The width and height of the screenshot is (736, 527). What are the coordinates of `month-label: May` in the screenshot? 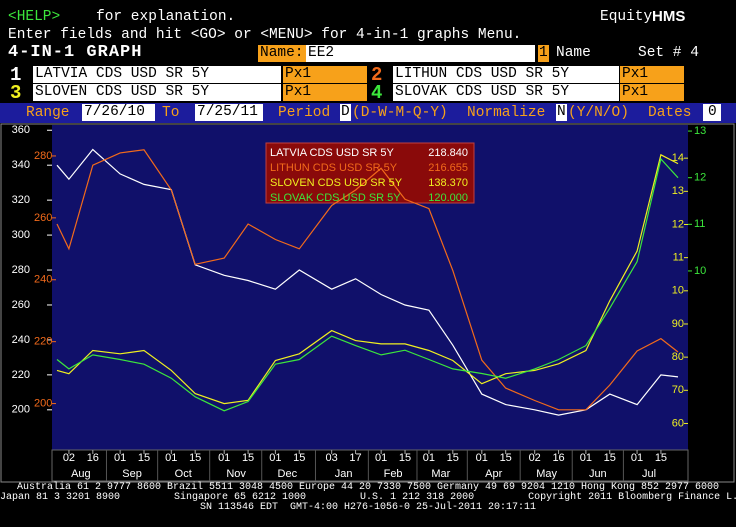 It's located at (546, 474).